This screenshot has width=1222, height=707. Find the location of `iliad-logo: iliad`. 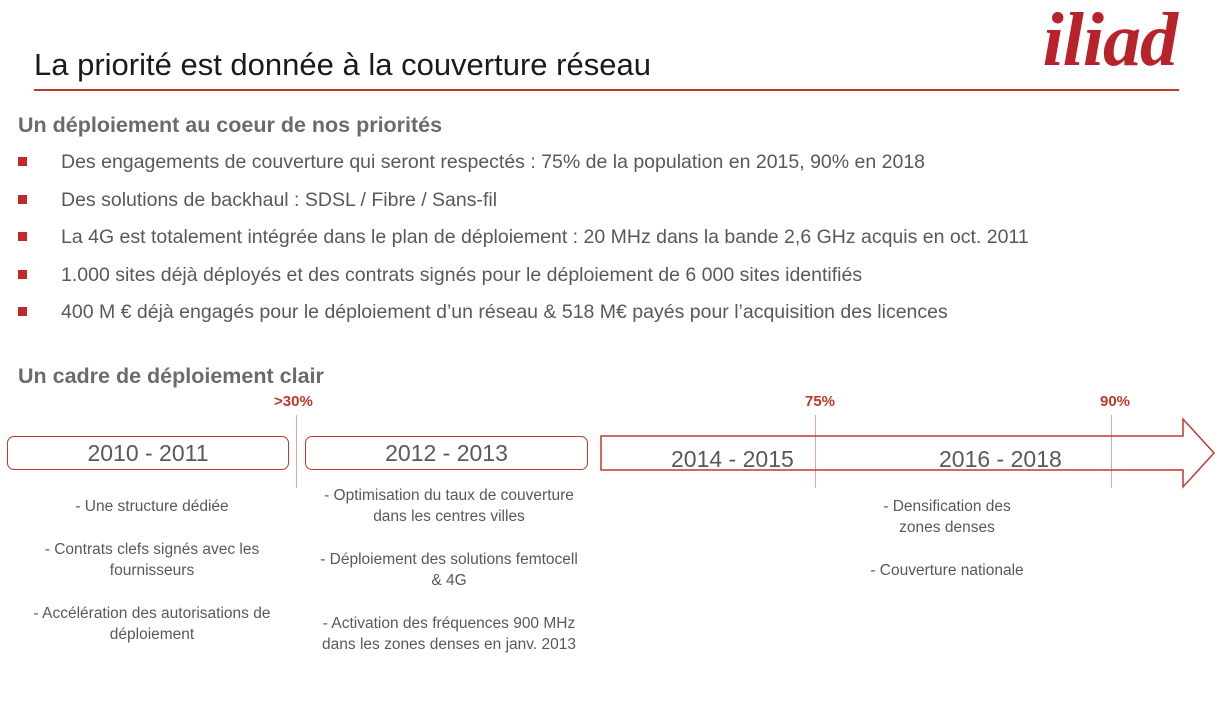

iliad-logo: iliad is located at coordinates (1110, 41).